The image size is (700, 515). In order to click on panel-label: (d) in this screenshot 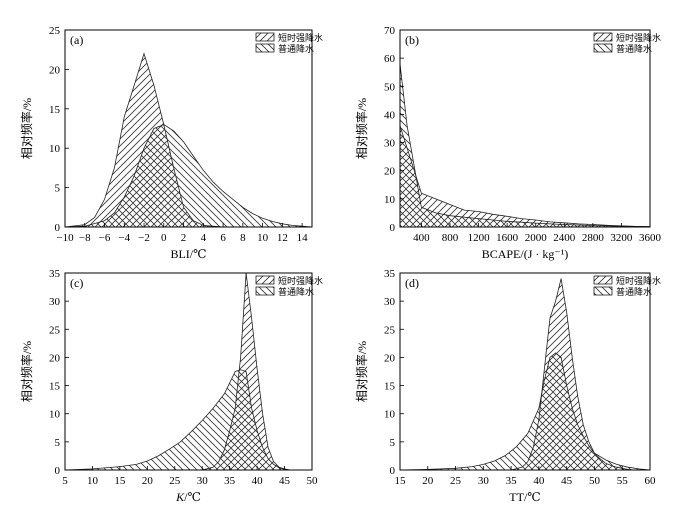, I will do `click(412, 283)`.